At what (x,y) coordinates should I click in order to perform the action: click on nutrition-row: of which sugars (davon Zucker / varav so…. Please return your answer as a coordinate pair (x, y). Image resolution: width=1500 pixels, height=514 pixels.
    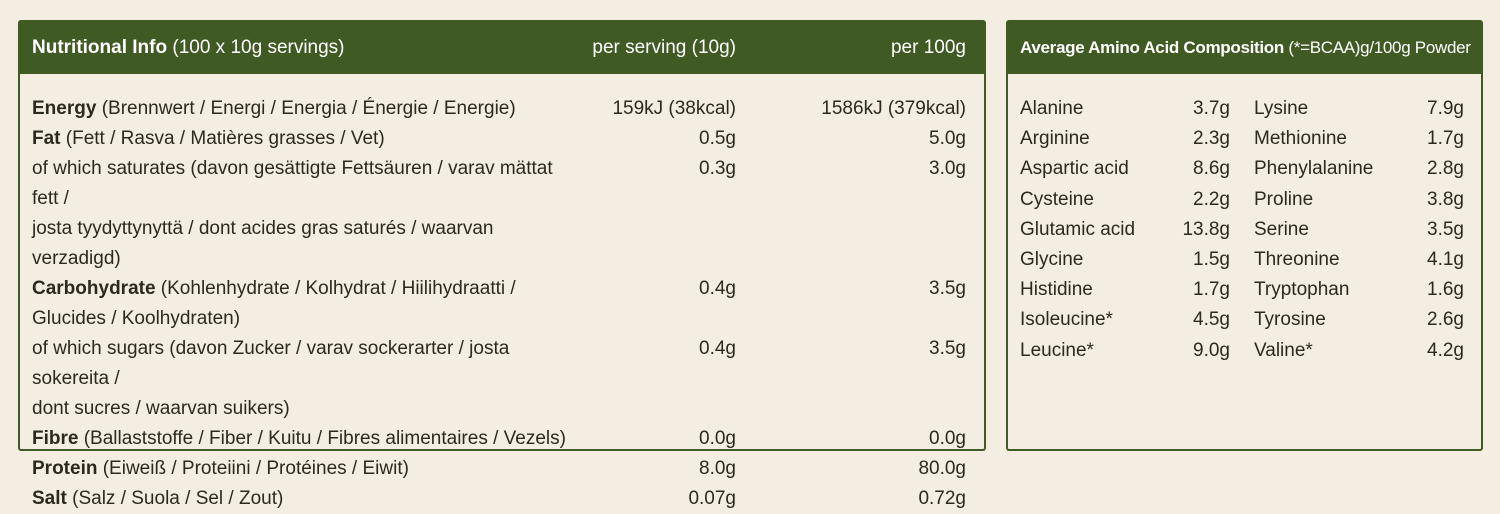
    Looking at the image, I should click on (499, 379).